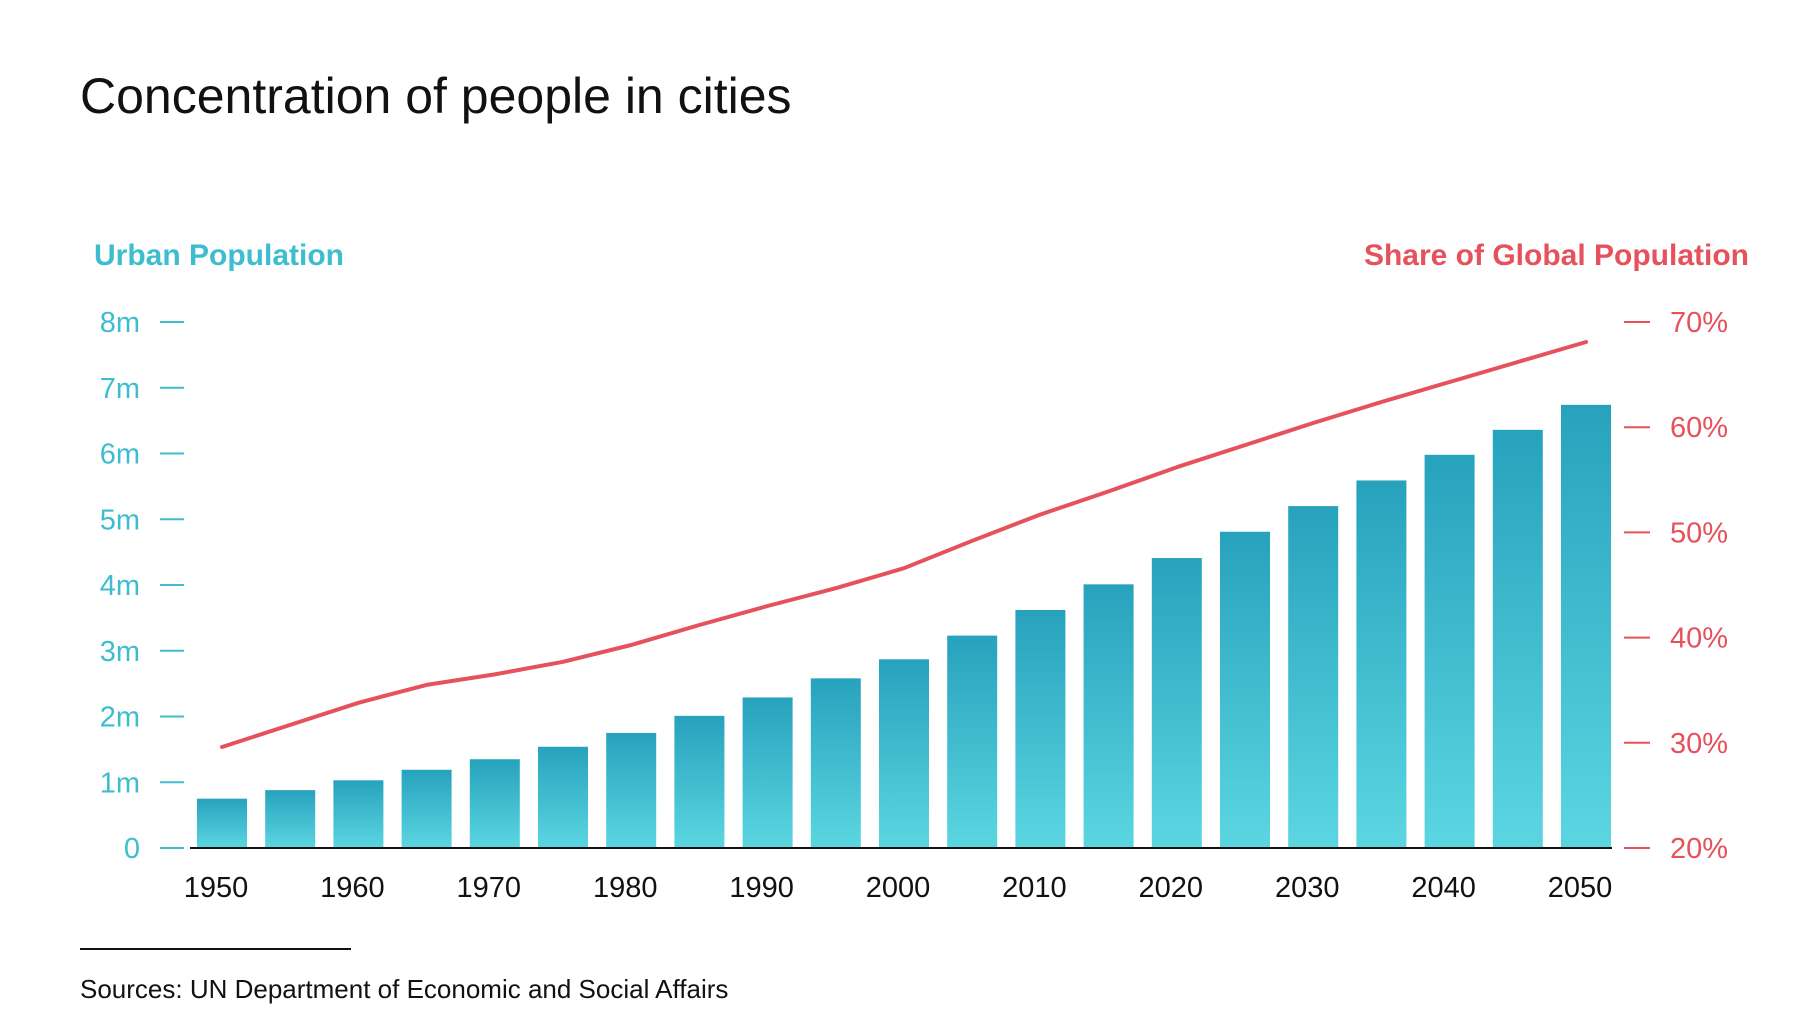 The width and height of the screenshot is (1815, 1021). What do you see at coordinates (625, 888) in the screenshot?
I see `x-tick-label: 1980` at bounding box center [625, 888].